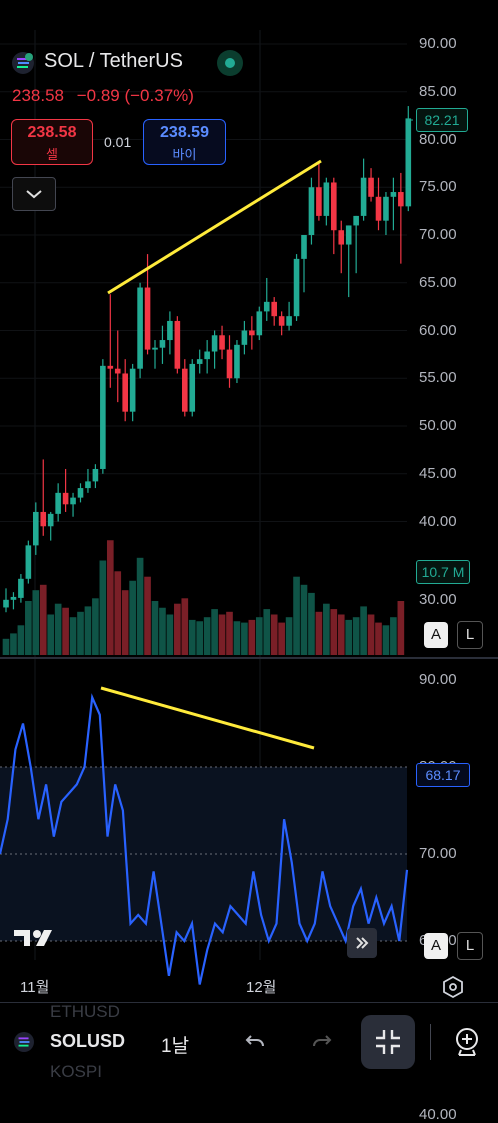 The height and width of the screenshot is (1123, 498). Describe the element at coordinates (52, 132) in the screenshot. I see `sell-price: 238.58` at that location.